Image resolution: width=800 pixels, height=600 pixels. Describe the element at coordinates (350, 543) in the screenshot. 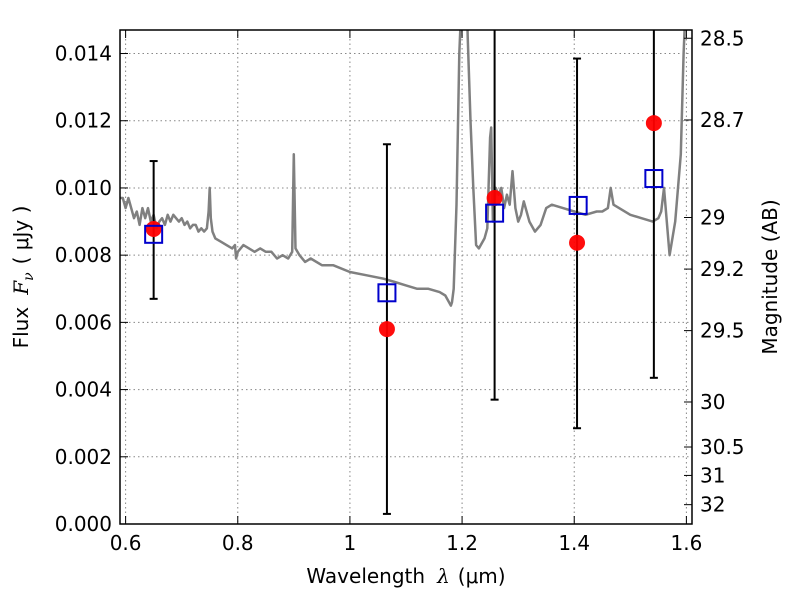

I see `x-tick-label: 1` at that location.